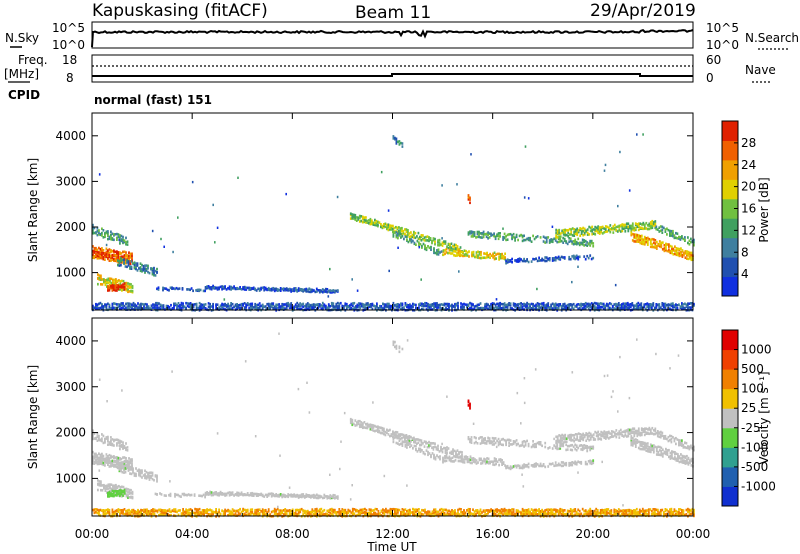 The image size is (800, 554). What do you see at coordinates (730, 286) in the screenshot?
I see `power-colorbar-cell` at bounding box center [730, 286].